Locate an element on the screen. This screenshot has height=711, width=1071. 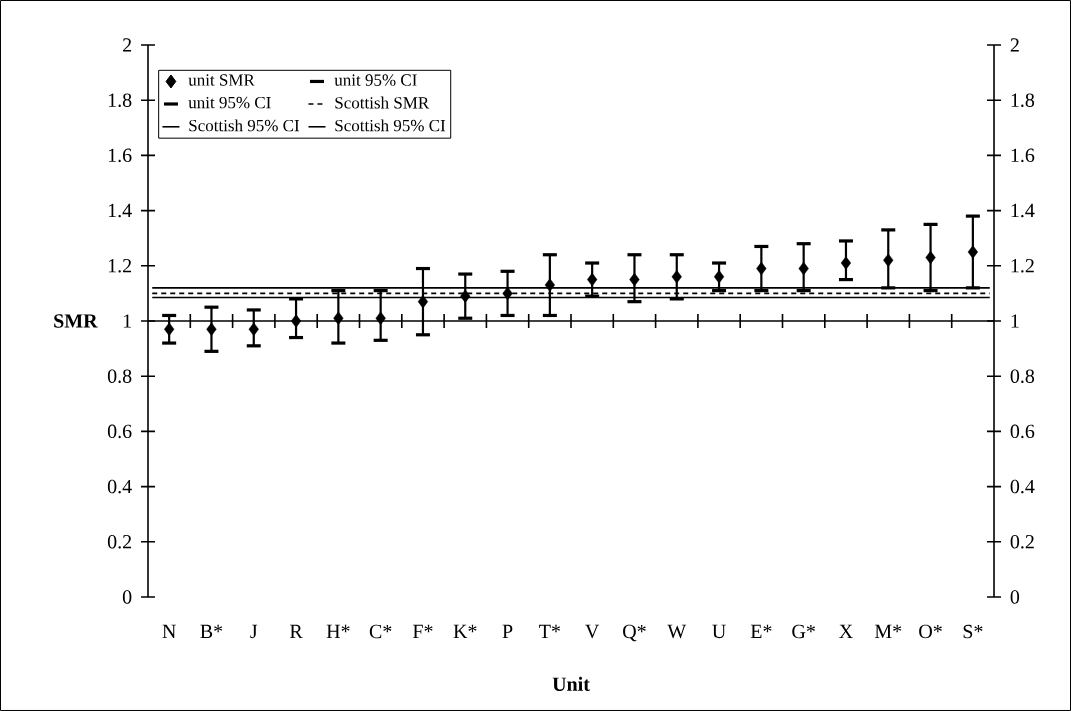
x-tick-label: V is located at coordinates (592, 631).